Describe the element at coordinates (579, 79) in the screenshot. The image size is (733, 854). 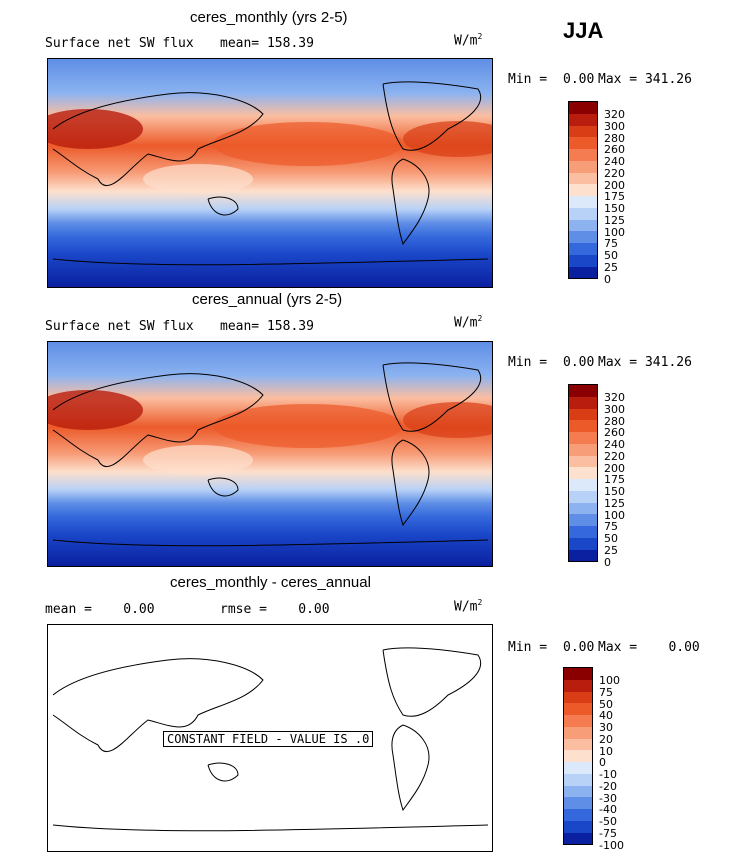
I see `panel-1-min-value: 0.00` at that location.